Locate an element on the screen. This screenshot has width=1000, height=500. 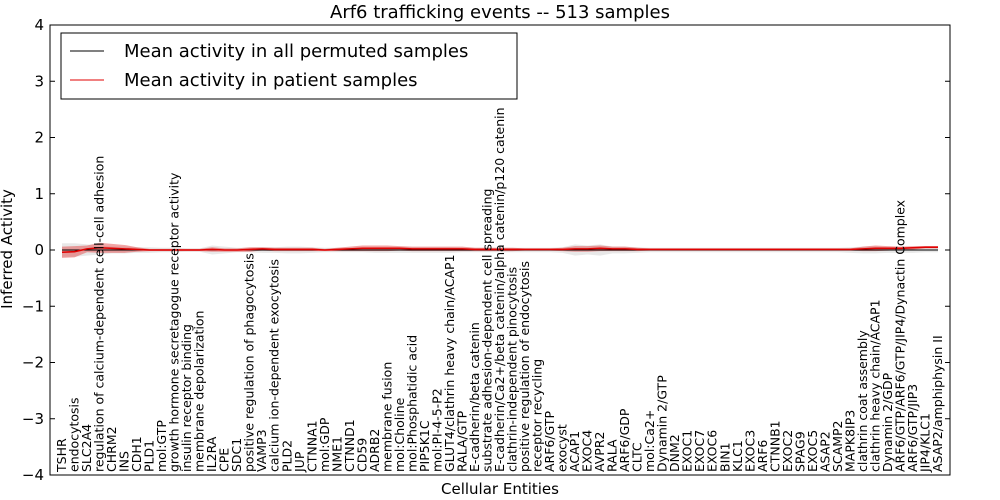
legend-label-patient: Mean activity in patient samples is located at coordinates (271, 80).